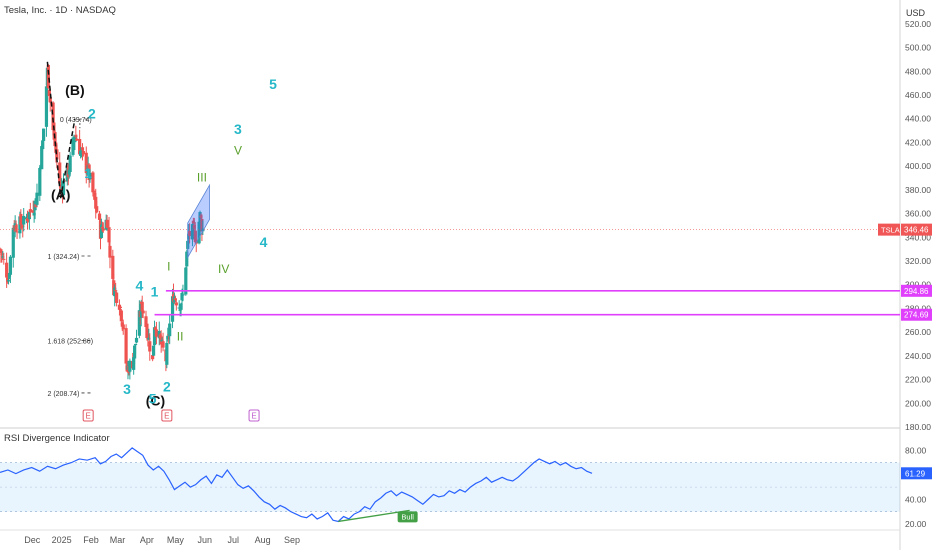  I want to click on month-tick-label: Sep, so click(292, 540).